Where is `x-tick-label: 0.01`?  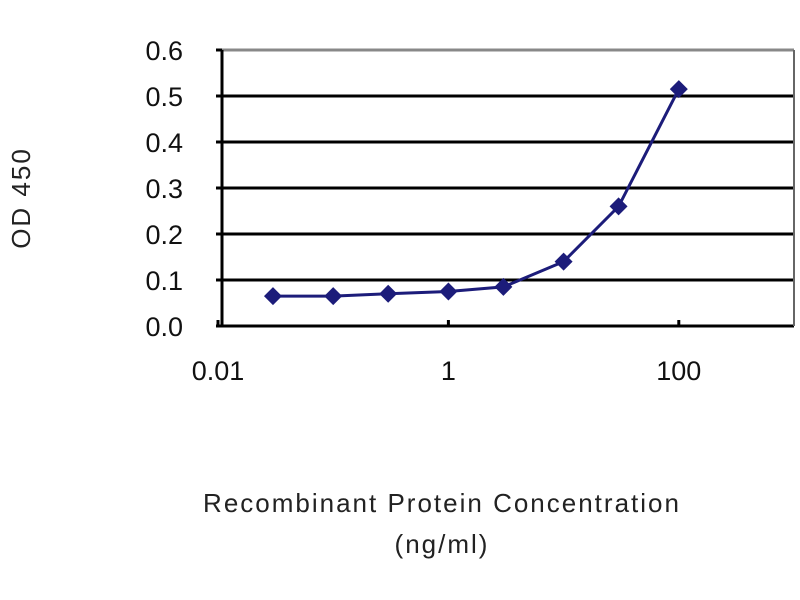
x-tick-label: 0.01 is located at coordinates (218, 371).